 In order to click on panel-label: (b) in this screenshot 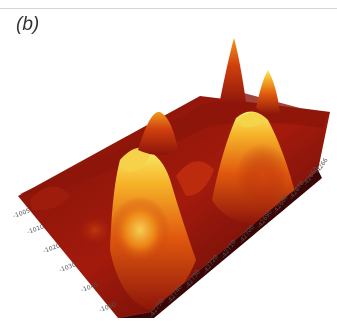, I will do `click(28, 24)`.